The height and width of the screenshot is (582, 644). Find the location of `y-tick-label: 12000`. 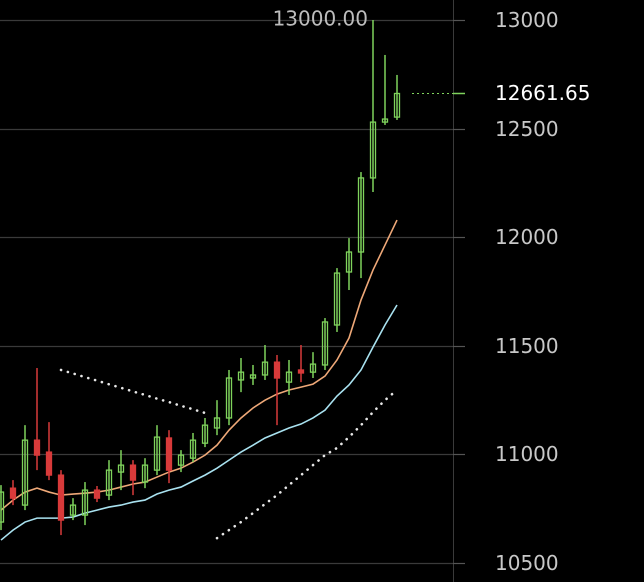

y-tick-label: 12000 is located at coordinates (527, 237).